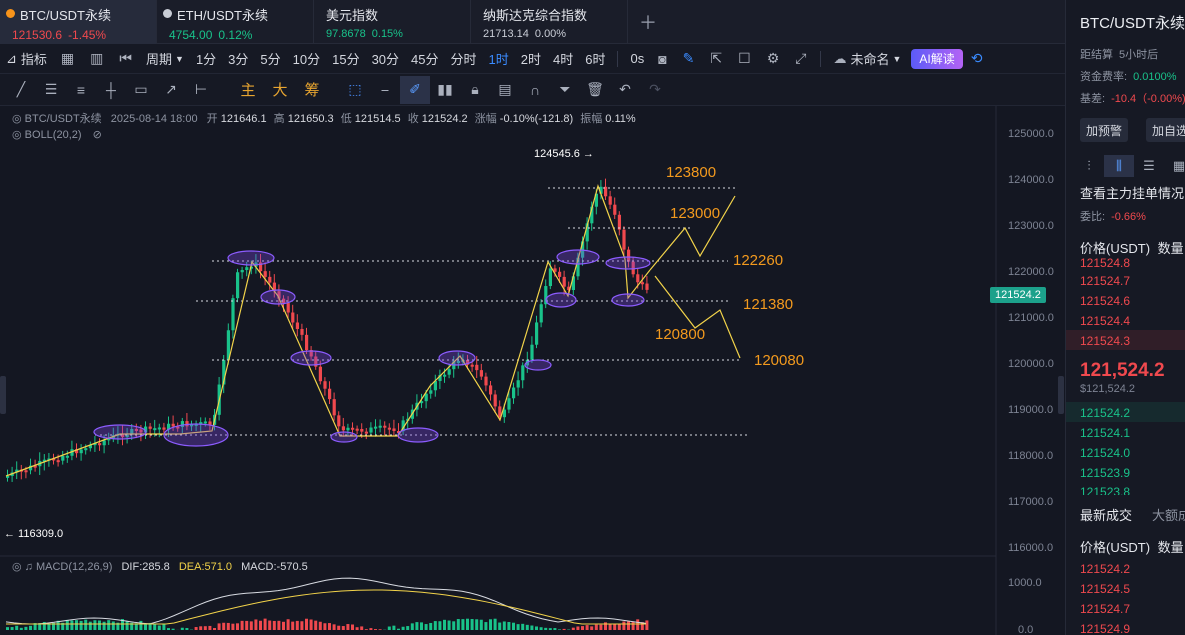 The image size is (1185, 635). Describe the element at coordinates (201, 89) in the screenshot. I see `measure-icon: ⊢` at that location.